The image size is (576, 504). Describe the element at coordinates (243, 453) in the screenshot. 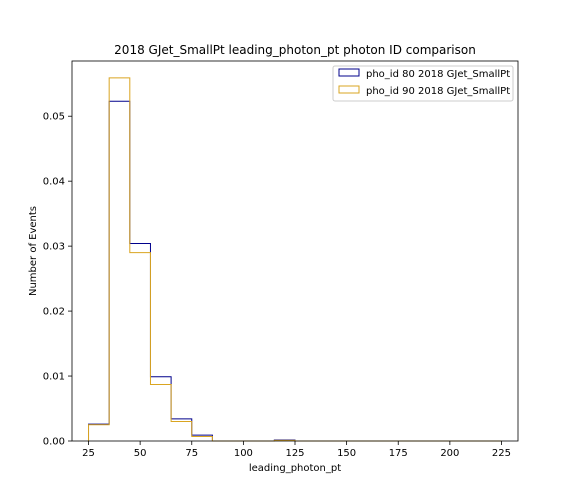

I see `x-tick-label: 100` at that location.